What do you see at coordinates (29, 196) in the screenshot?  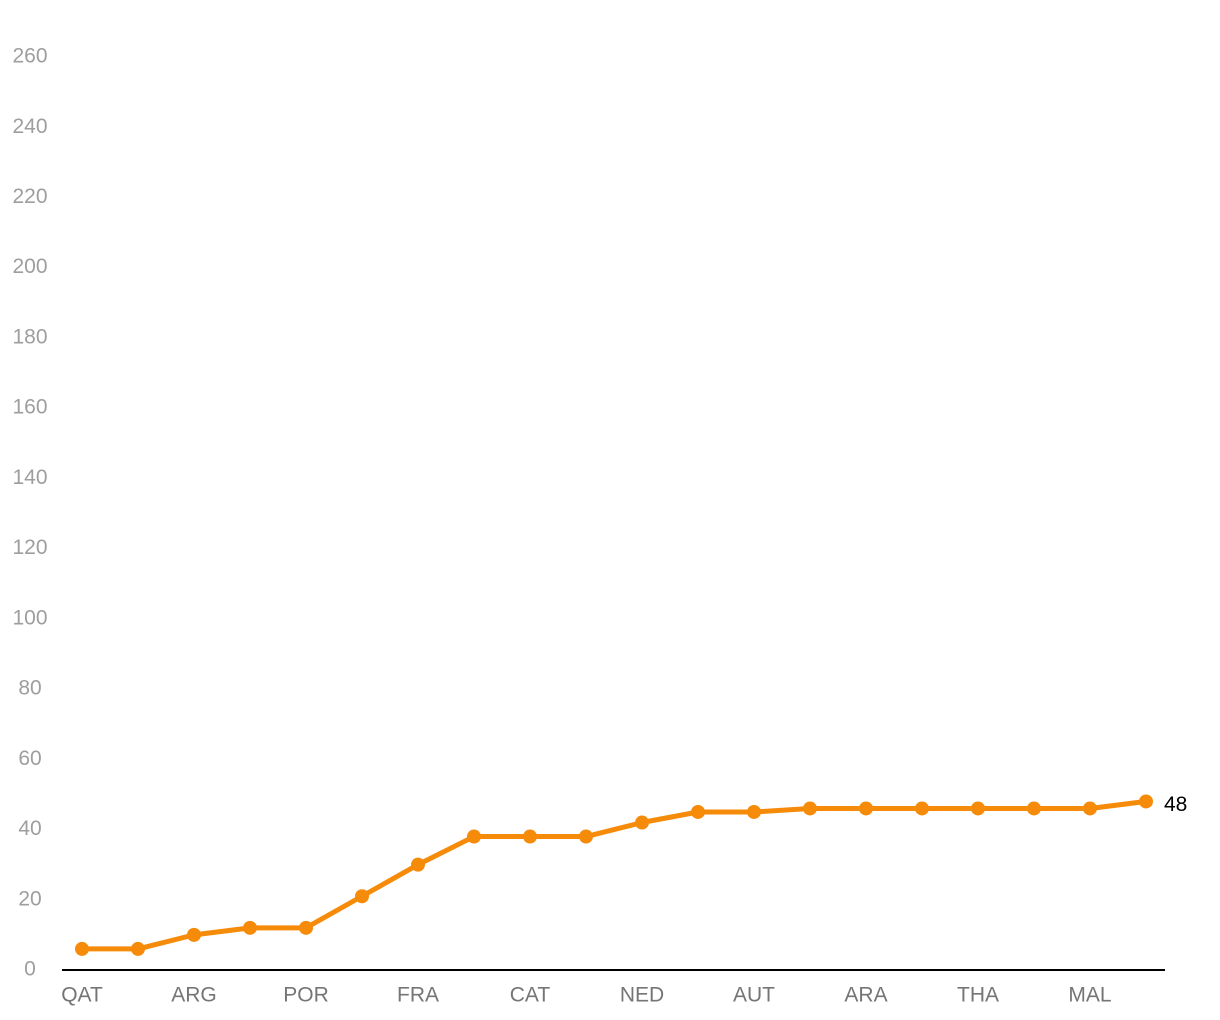 I see `y-tick-label: 220` at bounding box center [29, 196].